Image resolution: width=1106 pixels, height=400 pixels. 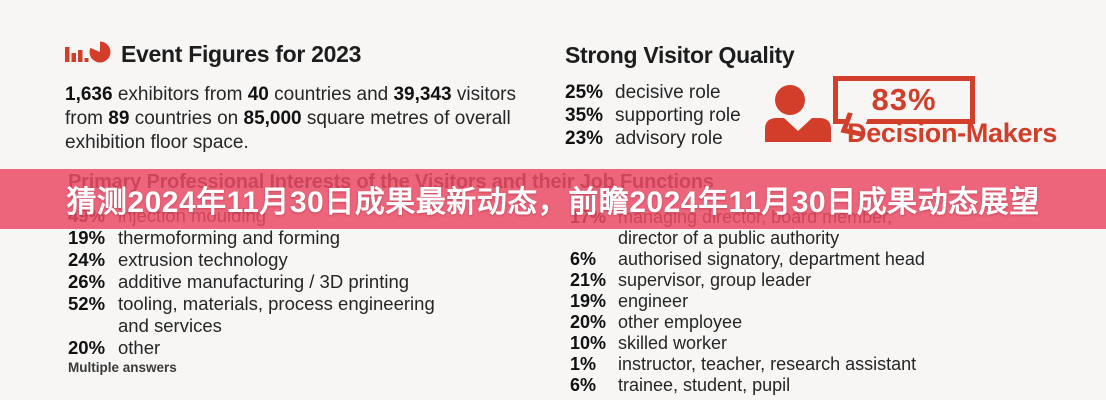 What do you see at coordinates (715, 280) in the screenshot?
I see `job-function-label: supervisor, group leader` at bounding box center [715, 280].